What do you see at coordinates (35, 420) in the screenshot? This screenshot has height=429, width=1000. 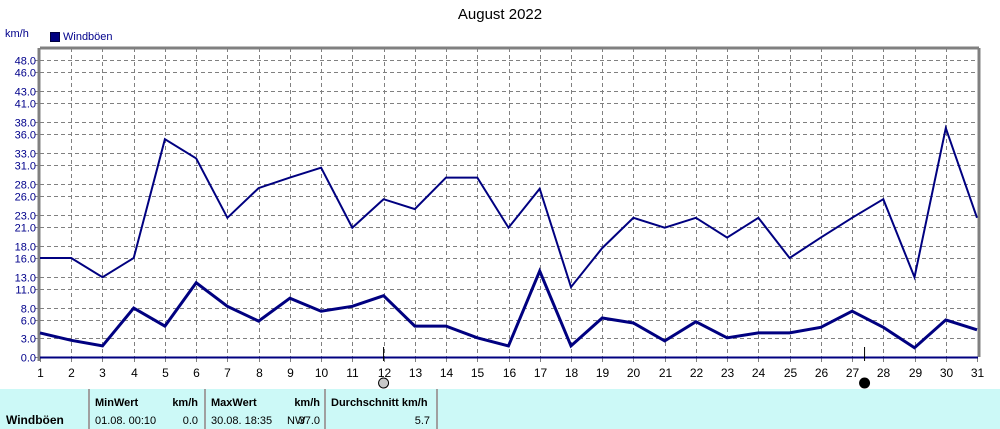 I see `info-row-label: Windböen` at bounding box center [35, 420].